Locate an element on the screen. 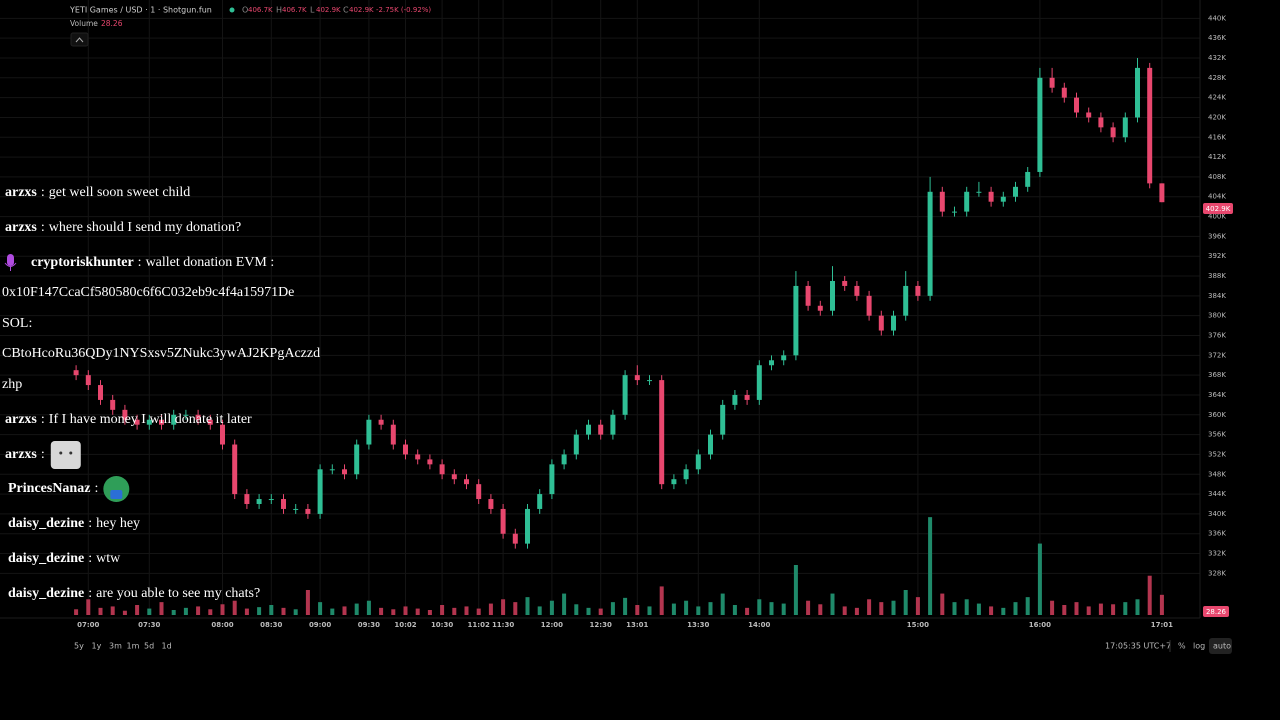 This screenshot has height=720, width=1280. range-button: 5y is located at coordinates (79, 646).